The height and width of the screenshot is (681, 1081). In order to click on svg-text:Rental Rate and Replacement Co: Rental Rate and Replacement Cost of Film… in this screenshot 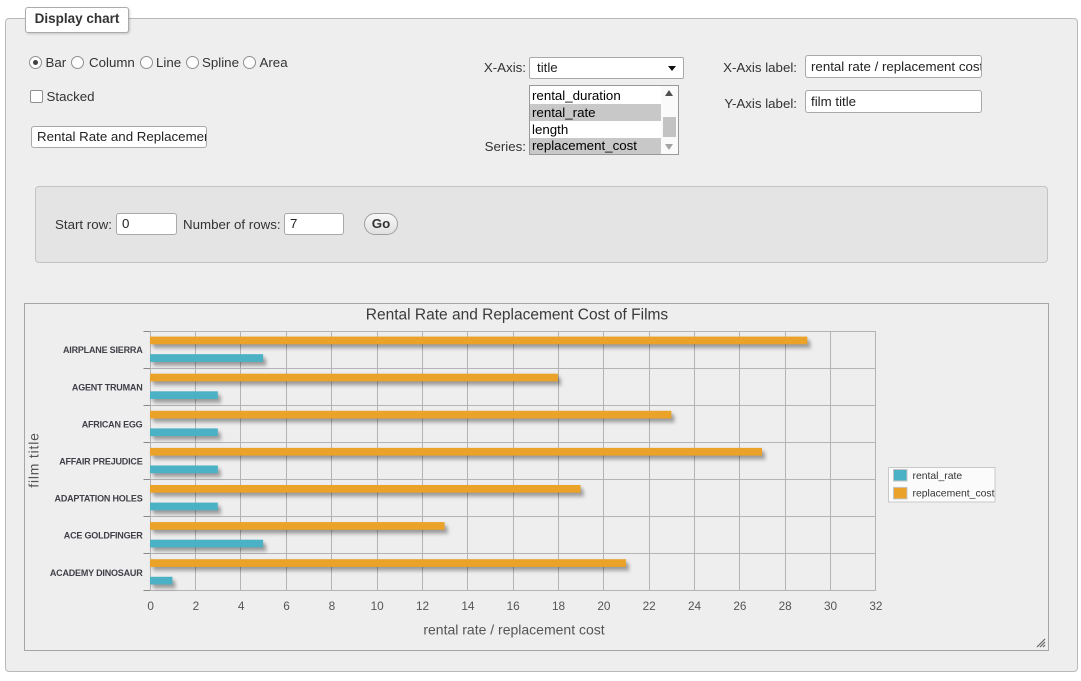, I will do `click(517, 315)`.